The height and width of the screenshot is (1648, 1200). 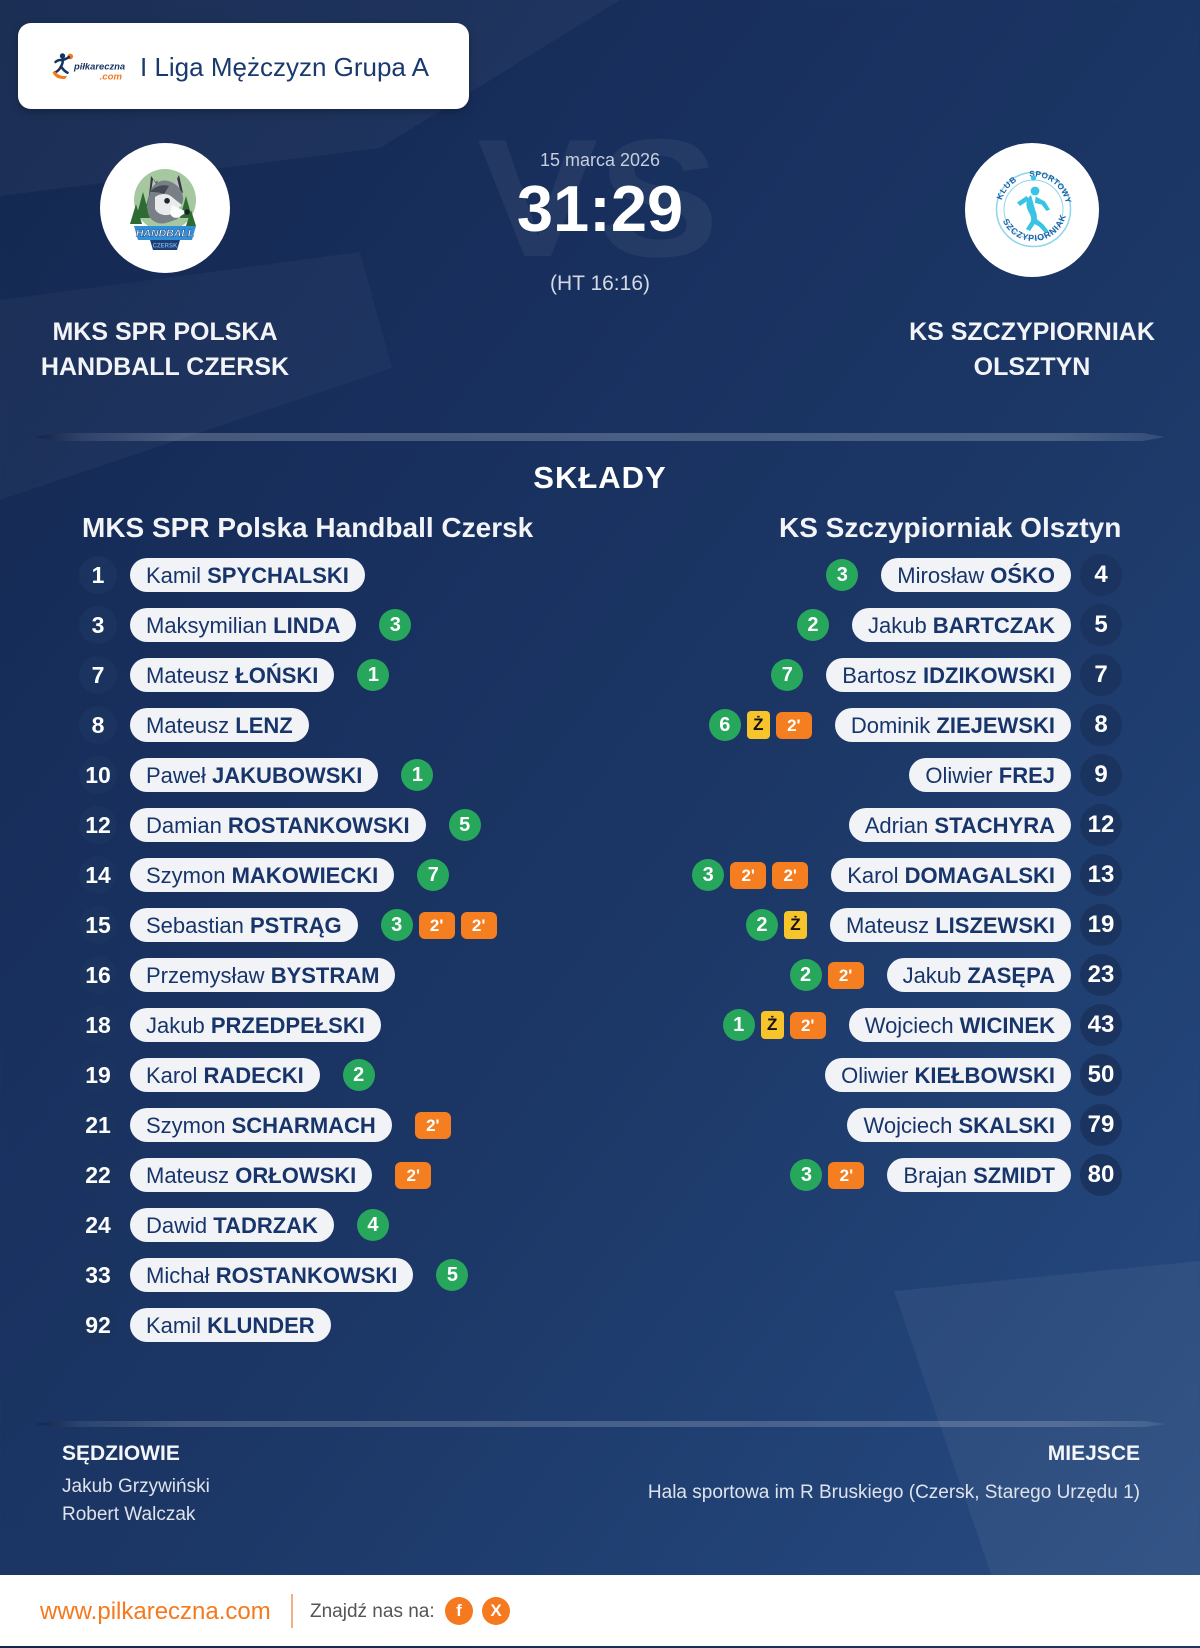 I want to click on svg-text: CZERSK, so click(x=165, y=247).